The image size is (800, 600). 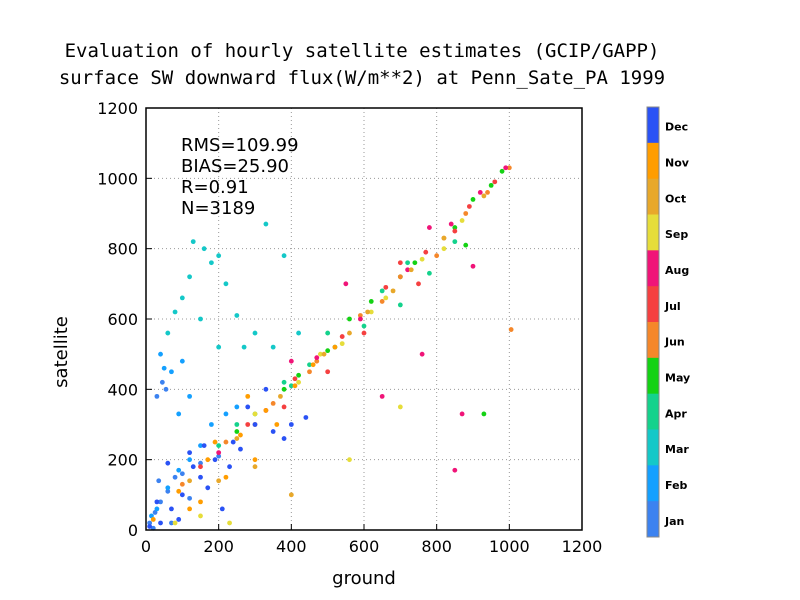 What do you see at coordinates (582, 546) in the screenshot?
I see `x-tick-label: 1200` at bounding box center [582, 546].